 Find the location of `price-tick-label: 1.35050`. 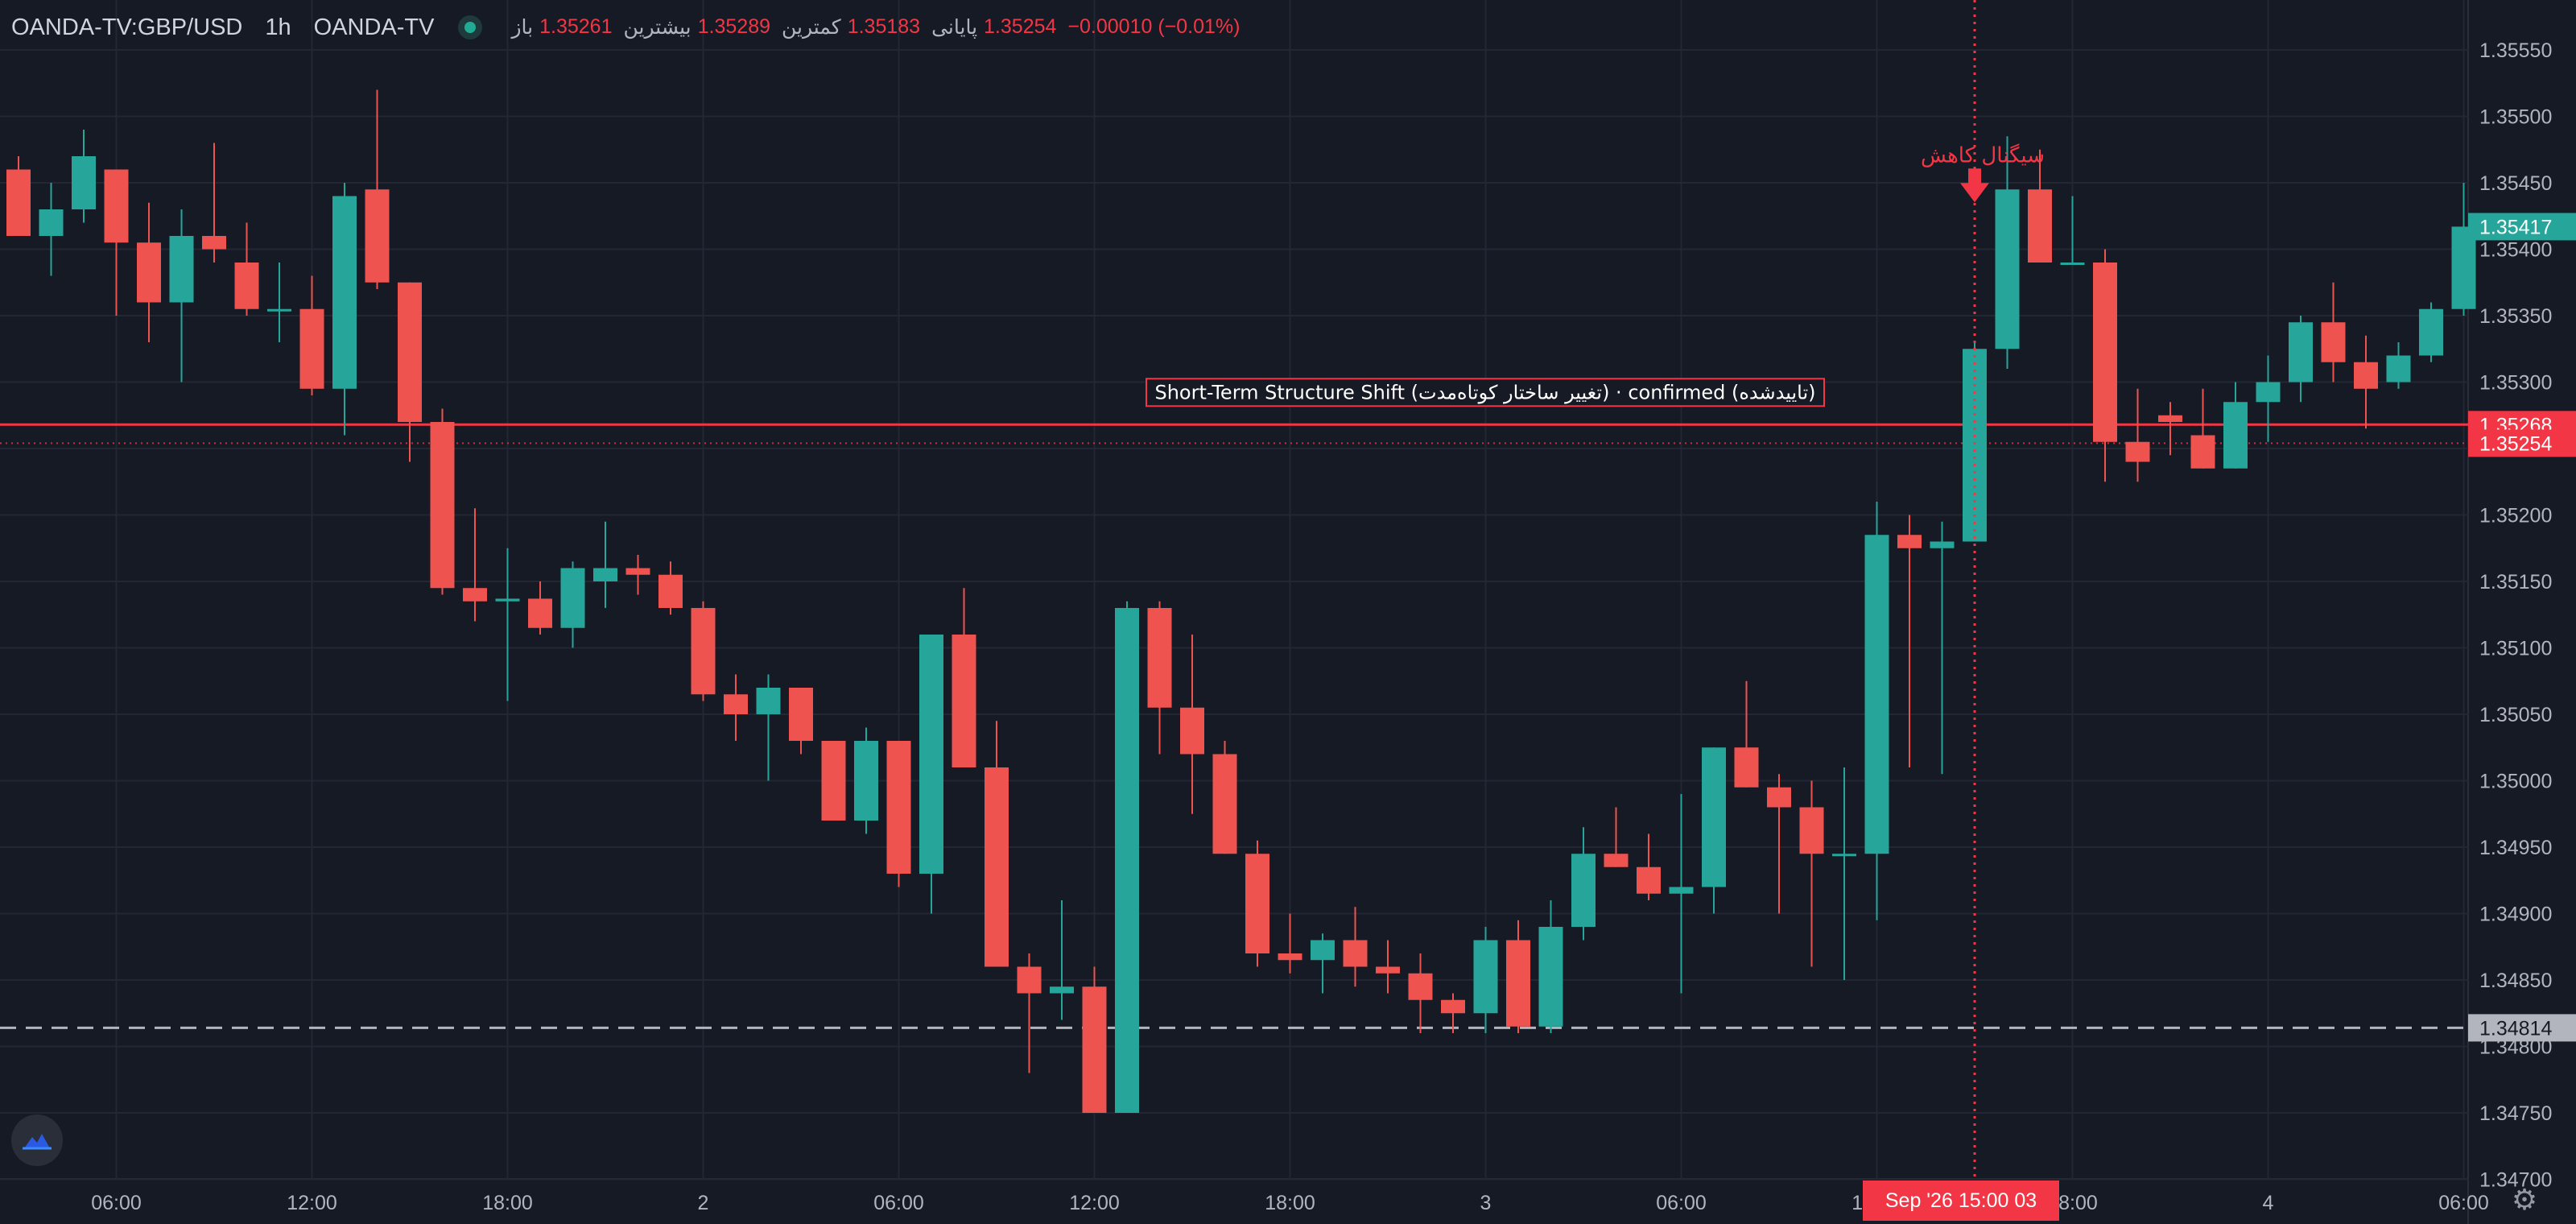

price-tick-label: 1.35050 is located at coordinates (2515, 715).